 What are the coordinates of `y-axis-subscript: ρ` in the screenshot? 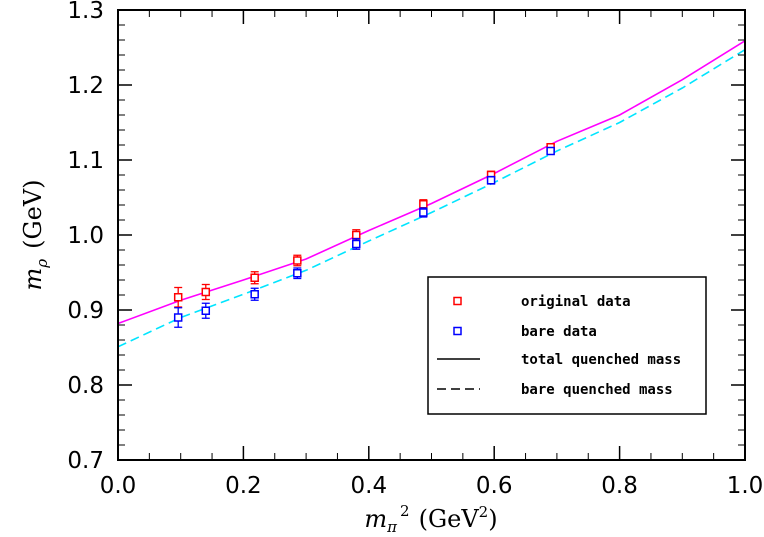 It's located at (42, 264).